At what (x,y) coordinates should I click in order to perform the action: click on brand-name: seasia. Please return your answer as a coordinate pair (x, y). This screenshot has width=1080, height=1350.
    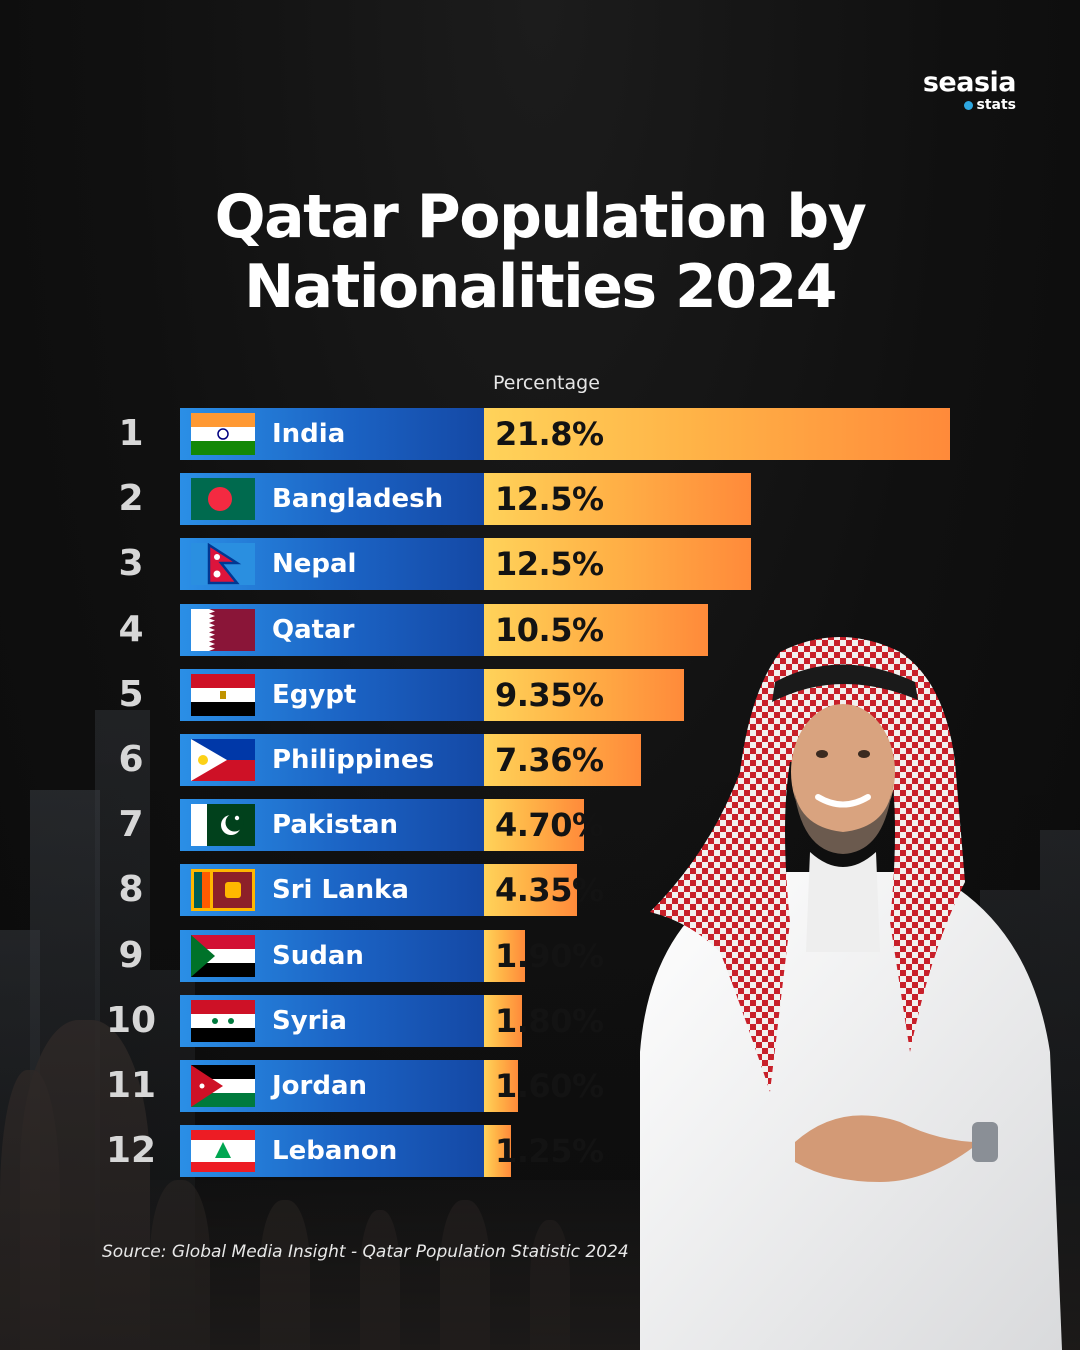
    Looking at the image, I should click on (969, 82).